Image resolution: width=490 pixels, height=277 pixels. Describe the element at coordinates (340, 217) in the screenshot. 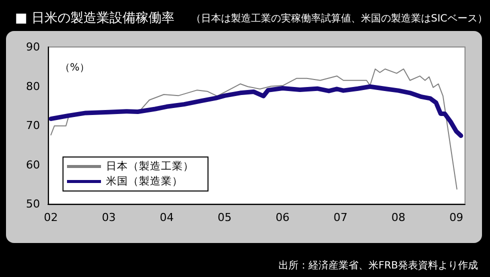

I see `x-tick-label: 07` at that location.